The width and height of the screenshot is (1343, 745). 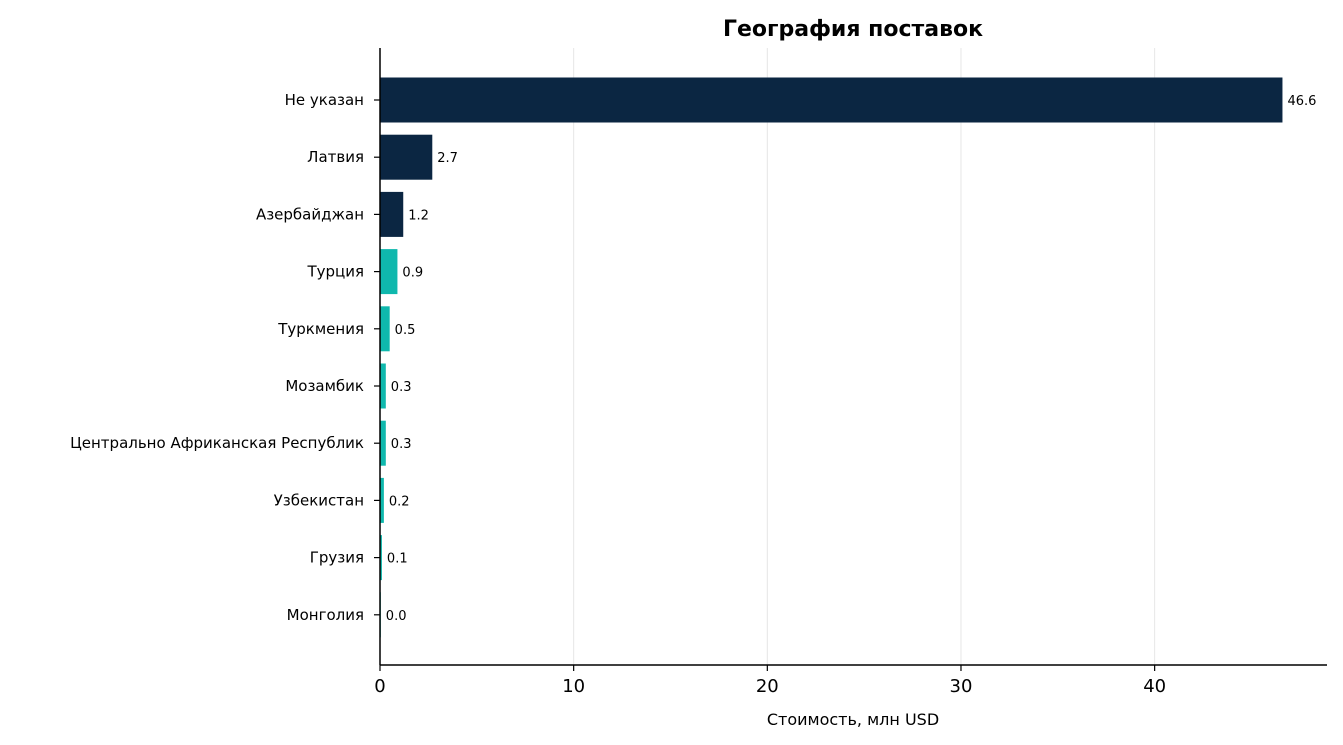 What do you see at coordinates (324, 386) in the screenshot?
I see `category-label: Мозамбик` at bounding box center [324, 386].